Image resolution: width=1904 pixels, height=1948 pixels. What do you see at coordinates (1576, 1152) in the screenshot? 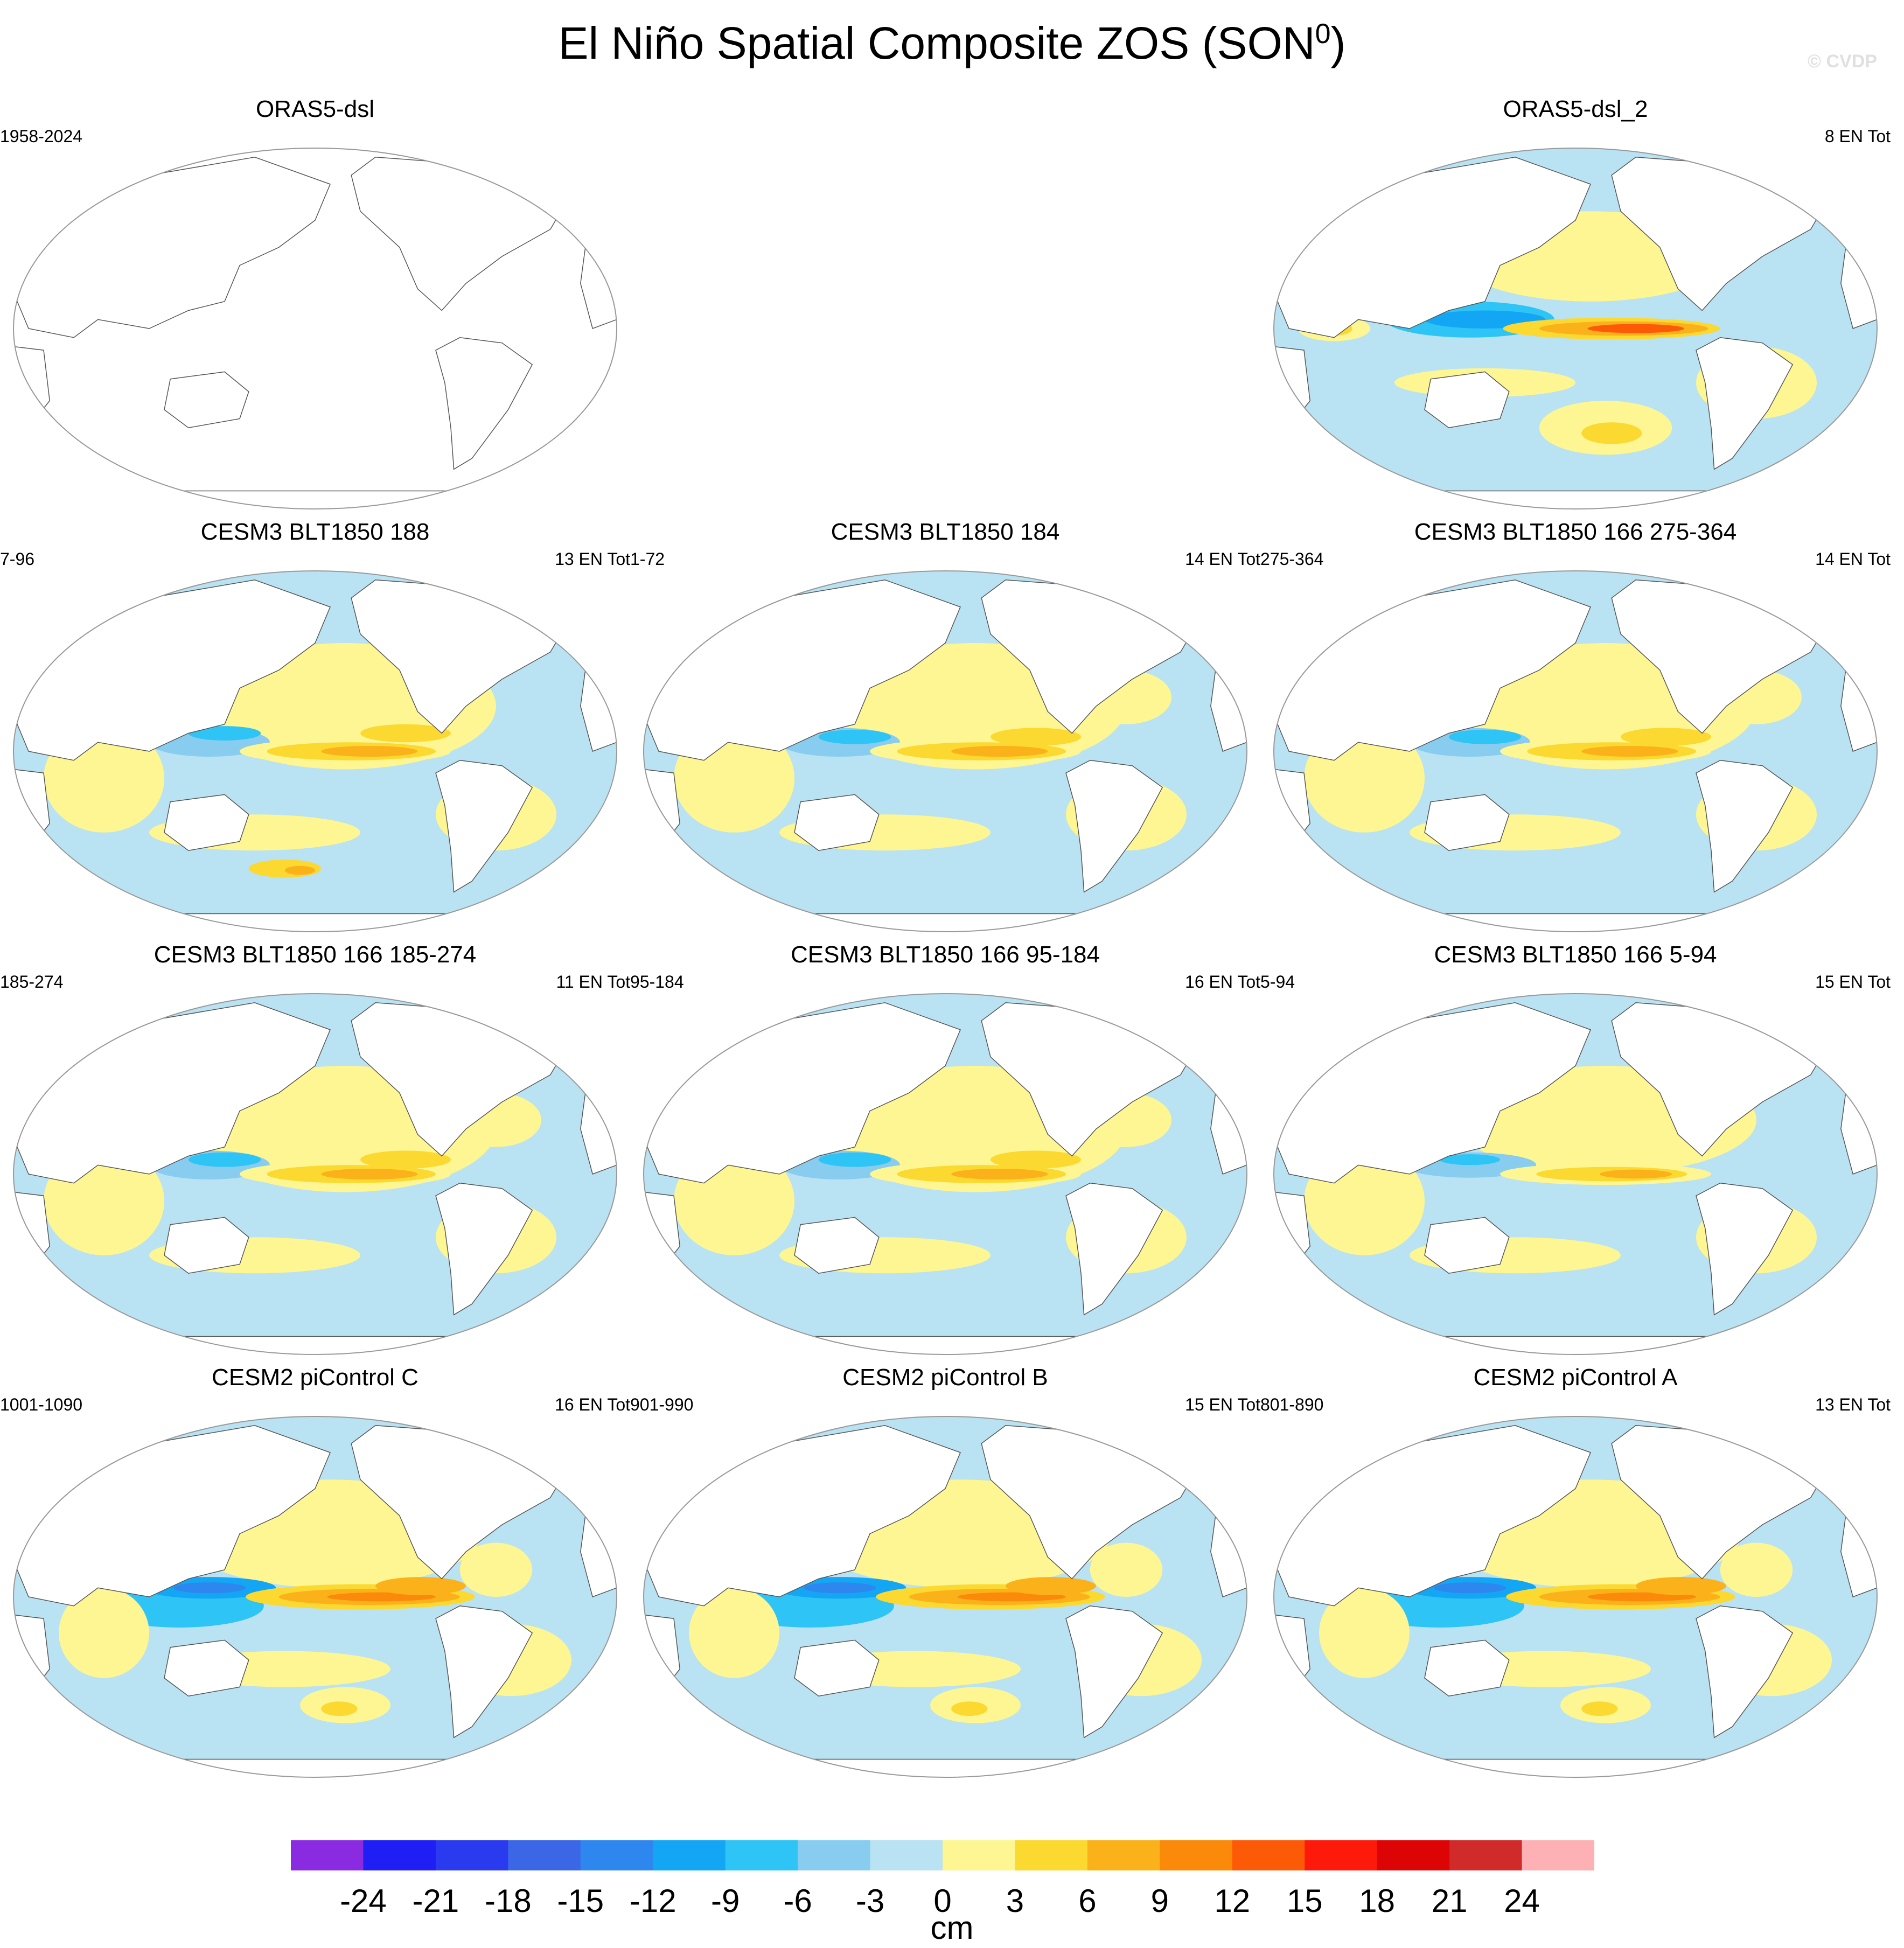
I see `map-panel: CESM3 BLT1850 166 5-94 5-94 15 EN Tot` at bounding box center [1576, 1152].